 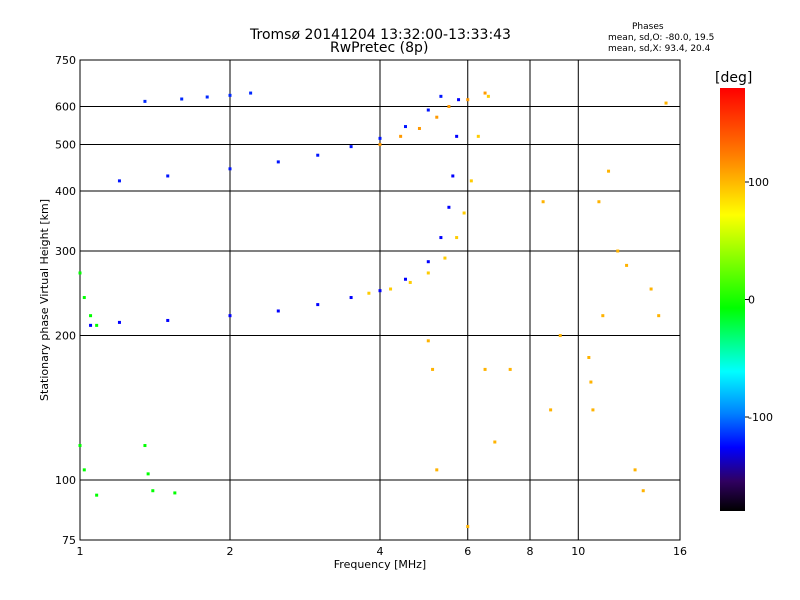 What do you see at coordinates (230, 551) in the screenshot?
I see `x-tick-label: 2` at bounding box center [230, 551].